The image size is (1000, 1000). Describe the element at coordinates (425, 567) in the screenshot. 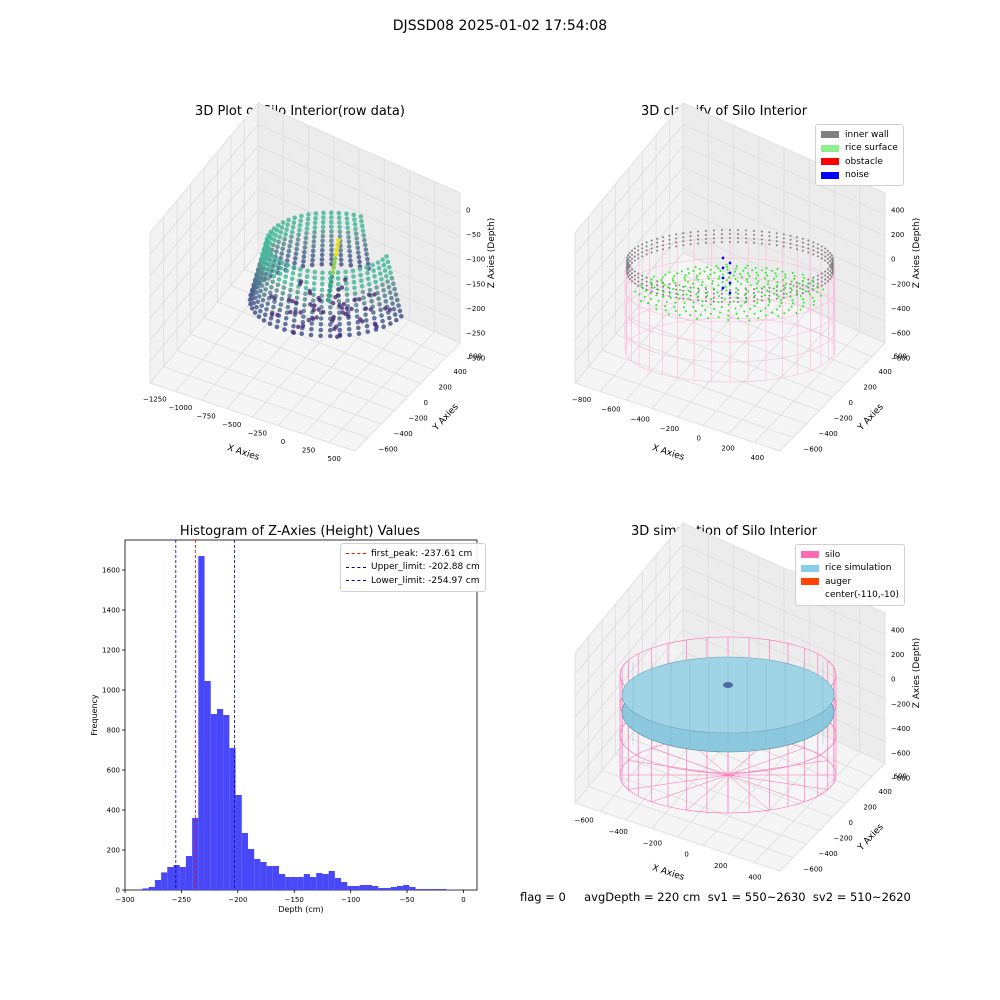

I see `legend-label: Upper_limit: -202.88 cm` at that location.